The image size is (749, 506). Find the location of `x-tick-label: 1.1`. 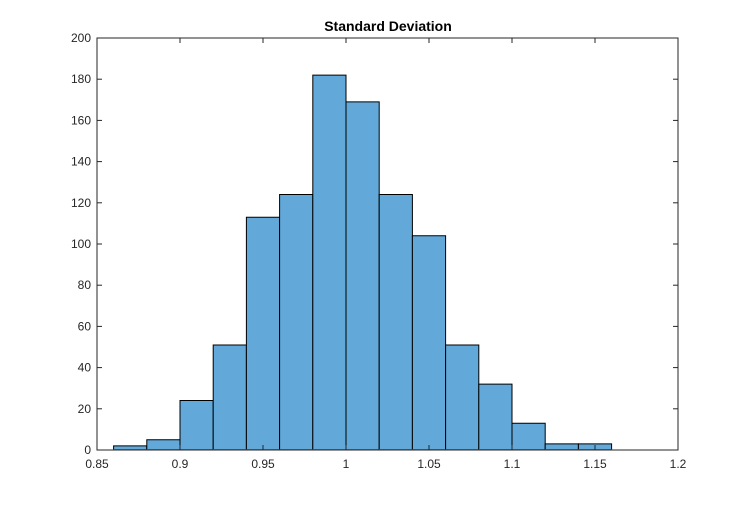

x-tick-label: 1.1 is located at coordinates (512, 464).